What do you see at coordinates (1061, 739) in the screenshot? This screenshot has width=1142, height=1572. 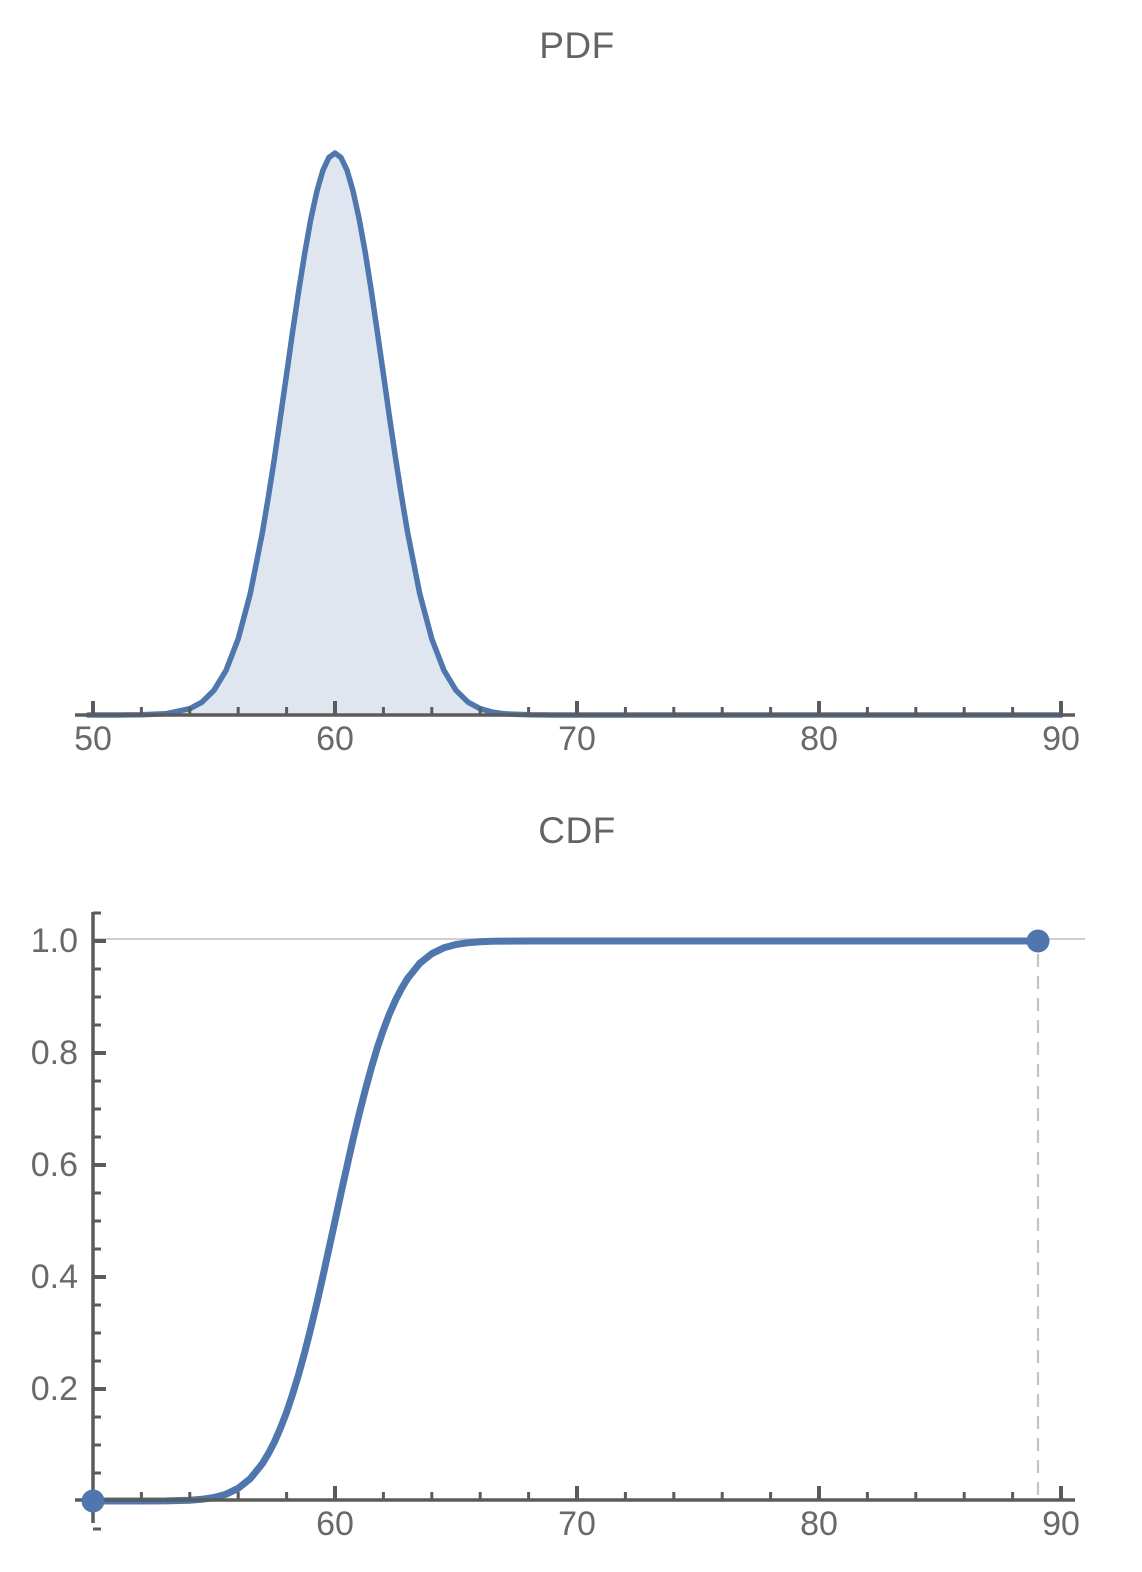 I see `pdf-x-tick-label: 90` at bounding box center [1061, 739].